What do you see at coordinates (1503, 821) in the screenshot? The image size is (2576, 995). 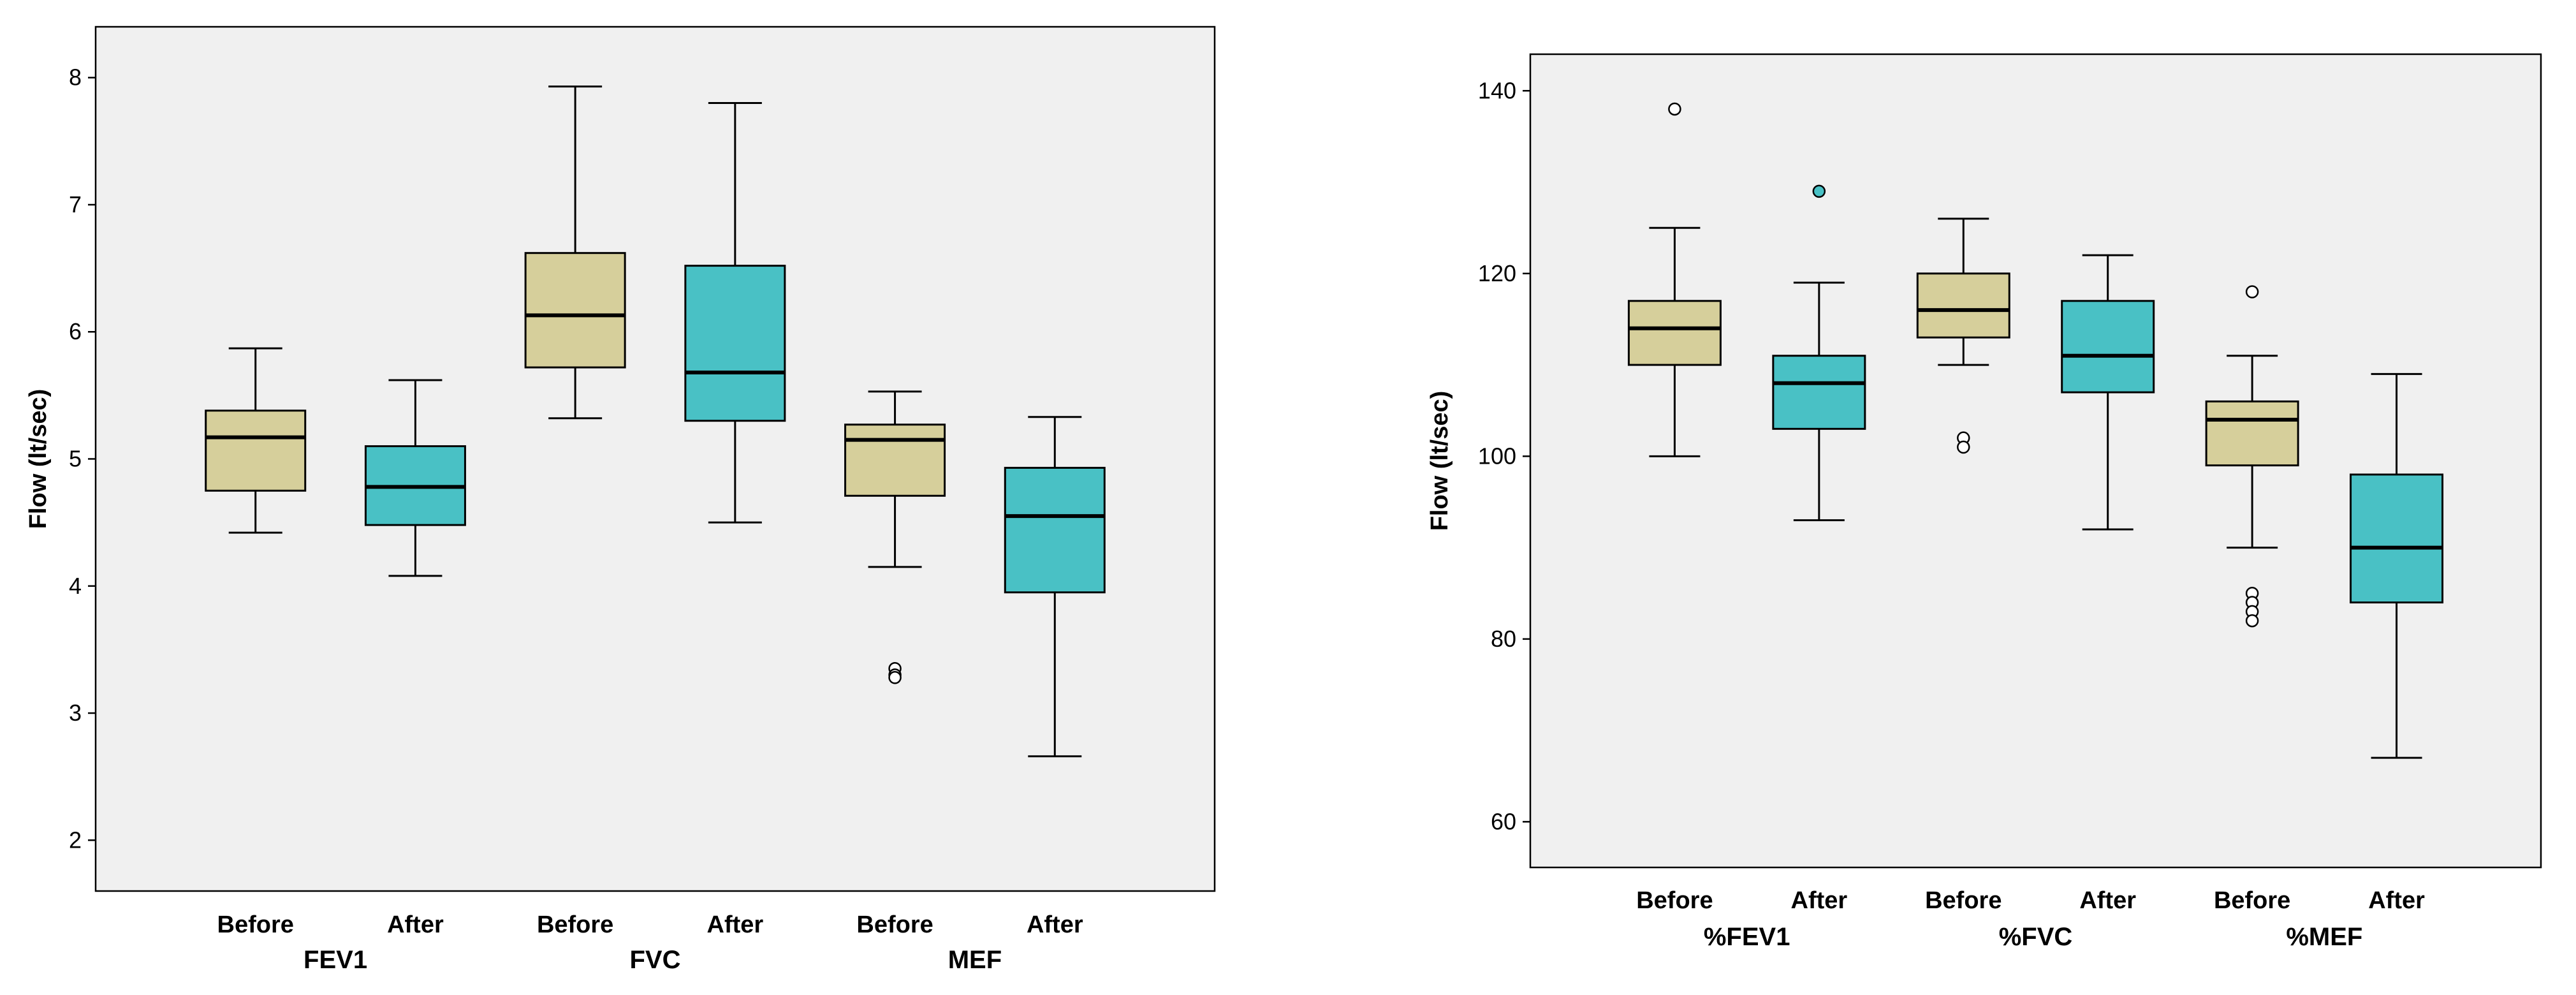 I see `y-tick-label: 60` at bounding box center [1503, 821].